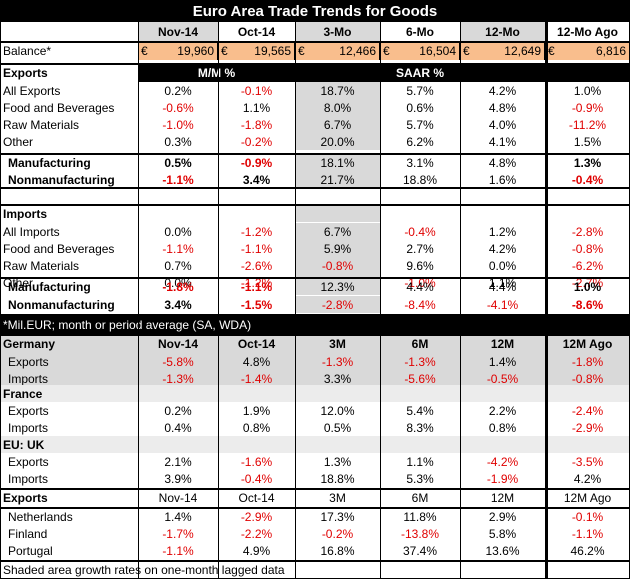 The width and height of the screenshot is (630, 579). I want to click on table-cell: -0.9%, so click(587, 107).